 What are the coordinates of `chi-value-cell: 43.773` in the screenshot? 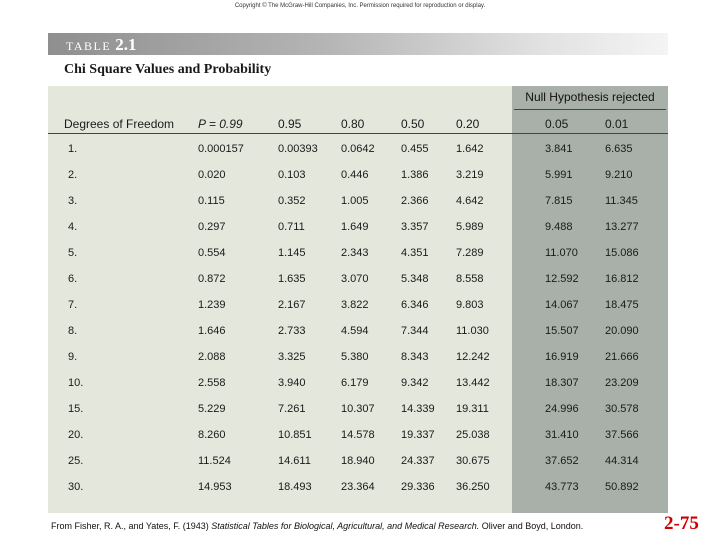 It's located at (562, 487).